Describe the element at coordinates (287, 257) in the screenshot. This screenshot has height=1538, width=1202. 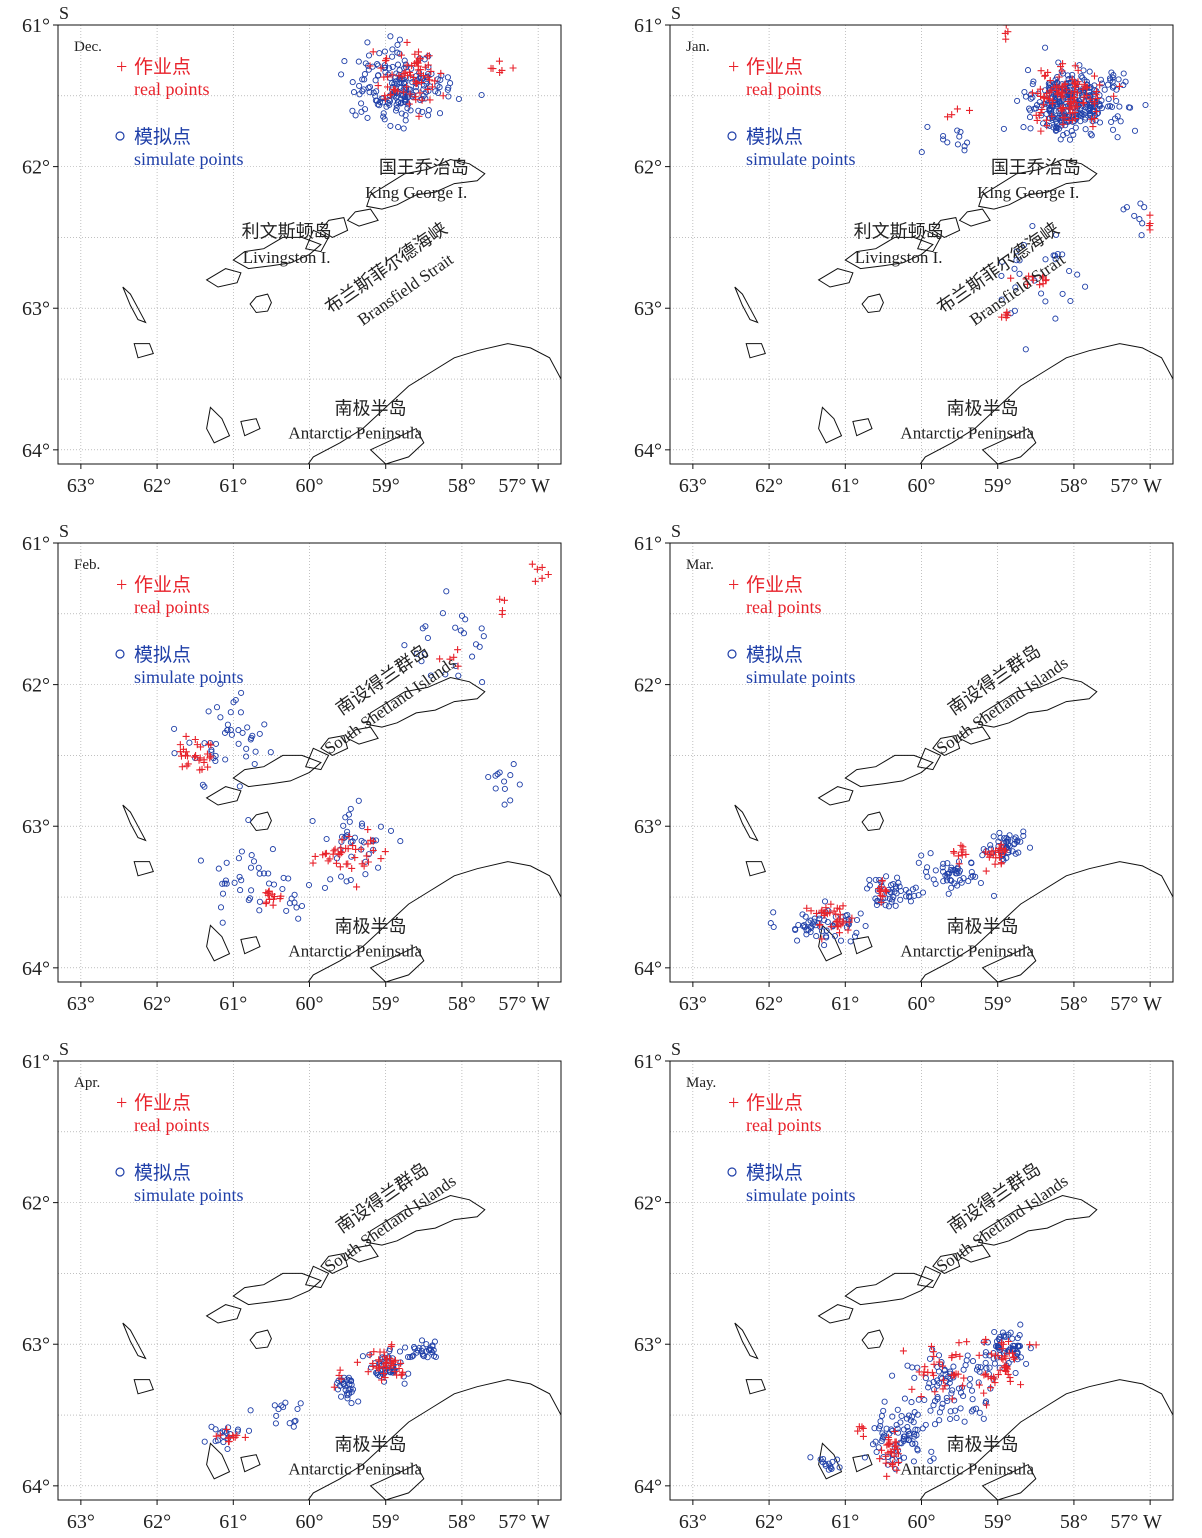
I see `label-livingston-en: Livingston I.` at that location.